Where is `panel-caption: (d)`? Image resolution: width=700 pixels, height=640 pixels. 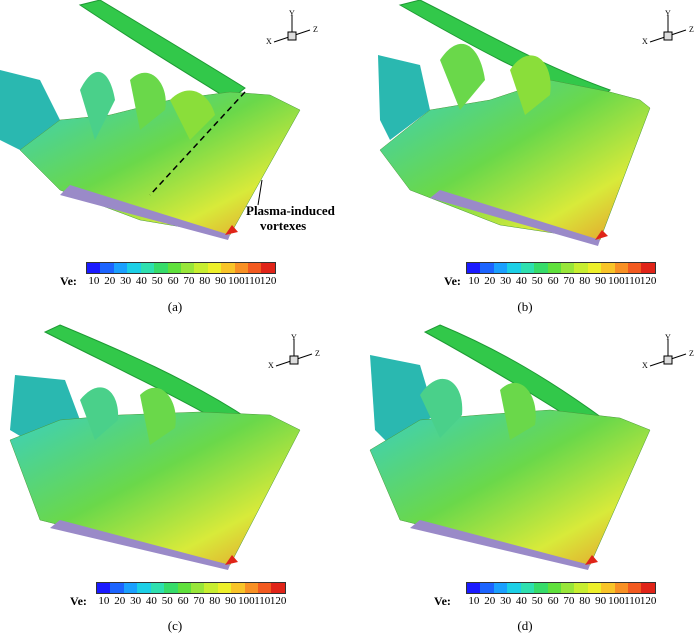 panel-caption: (d) is located at coordinates (525, 625).